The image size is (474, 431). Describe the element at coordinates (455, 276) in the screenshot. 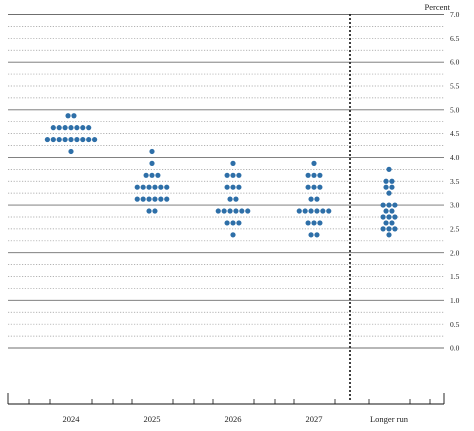

I see `y-tick-label: 1.5` at that location.